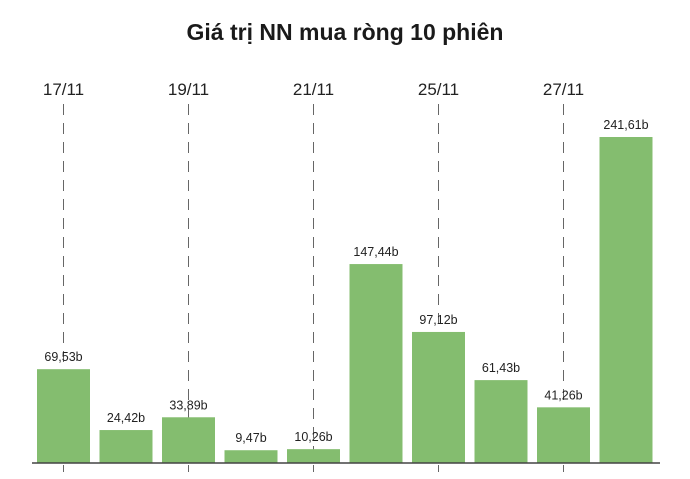  Describe the element at coordinates (188, 405) in the screenshot. I see `data-label: 33,89b` at that location.